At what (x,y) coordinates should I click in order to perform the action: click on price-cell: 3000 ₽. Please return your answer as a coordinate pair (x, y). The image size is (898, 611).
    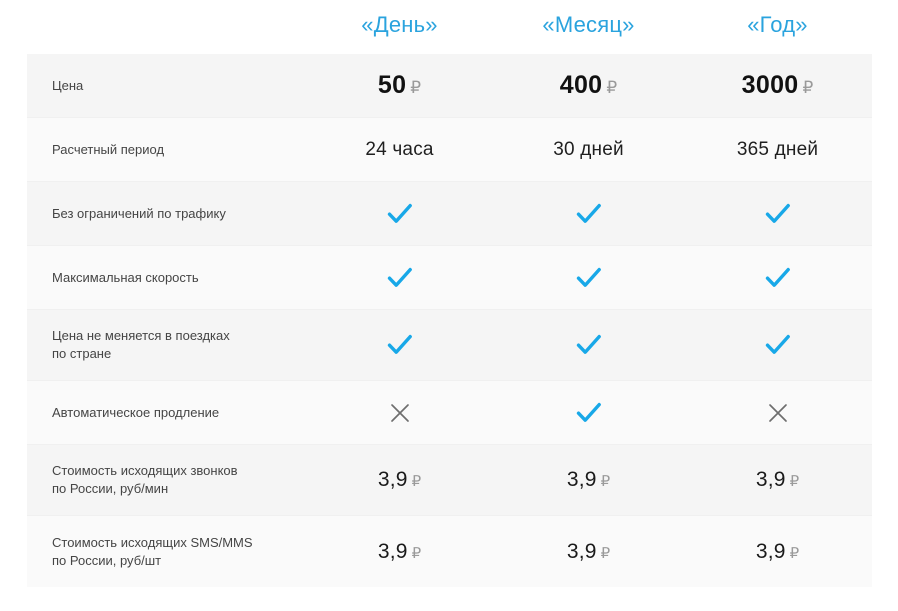
    Looking at the image, I should click on (777, 85).